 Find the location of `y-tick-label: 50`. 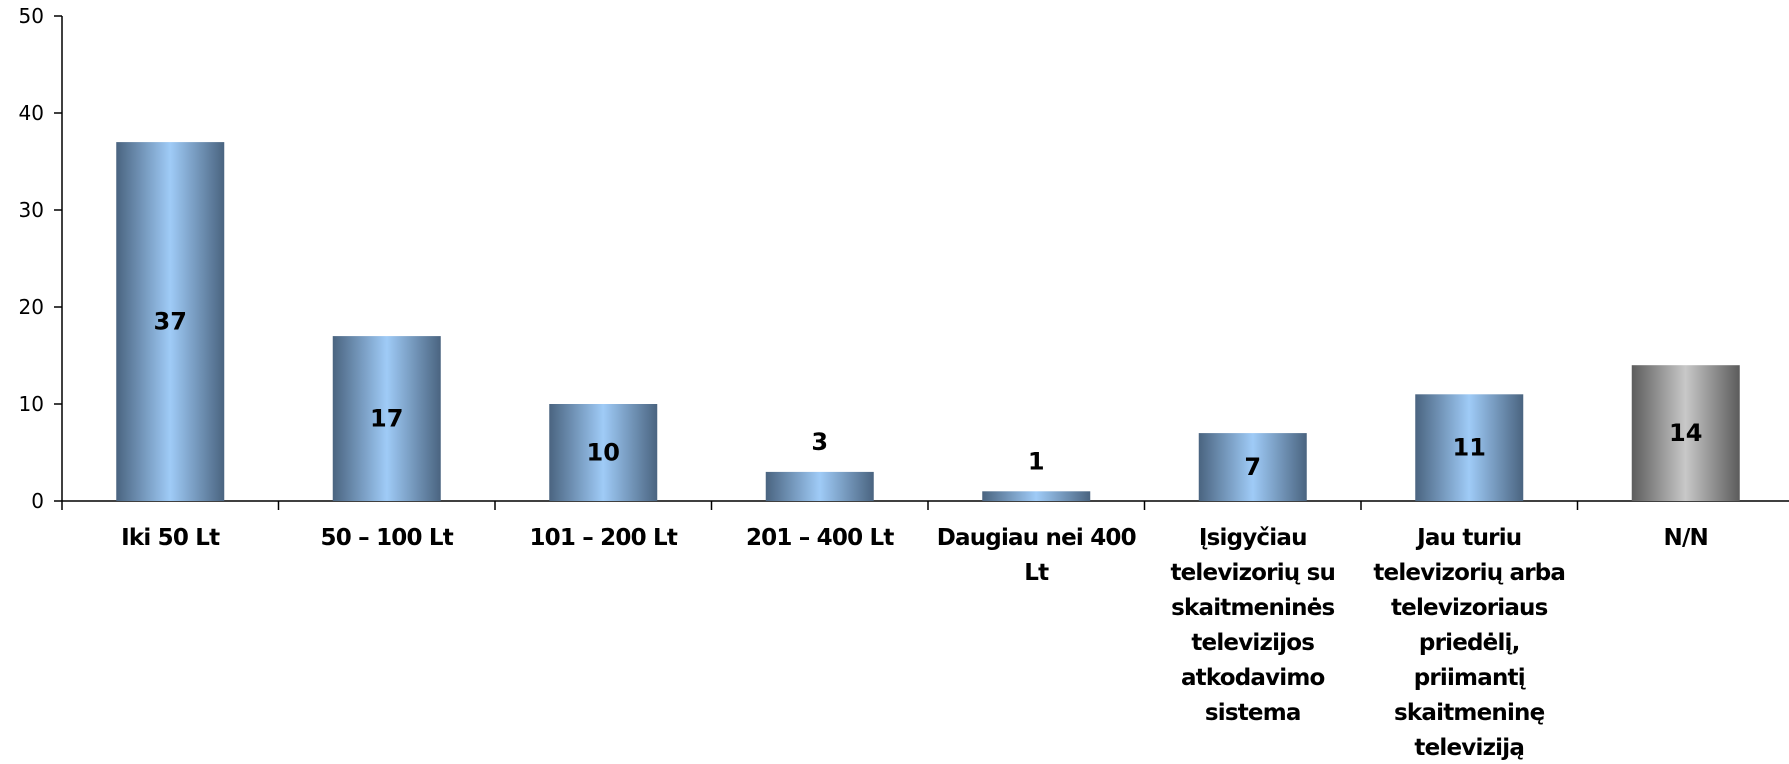

y-tick-label: 50 is located at coordinates (31, 16).